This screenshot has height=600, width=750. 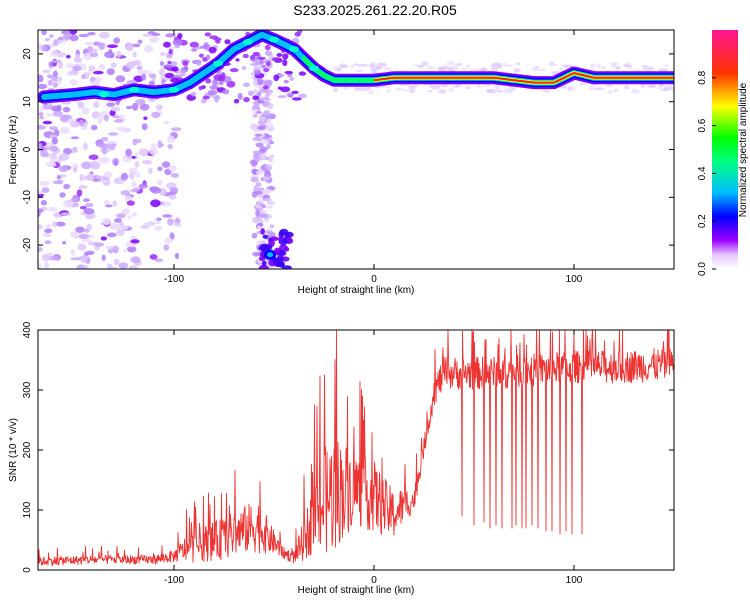 I want to click on snr-x-tick-label: -100, so click(x=174, y=580).